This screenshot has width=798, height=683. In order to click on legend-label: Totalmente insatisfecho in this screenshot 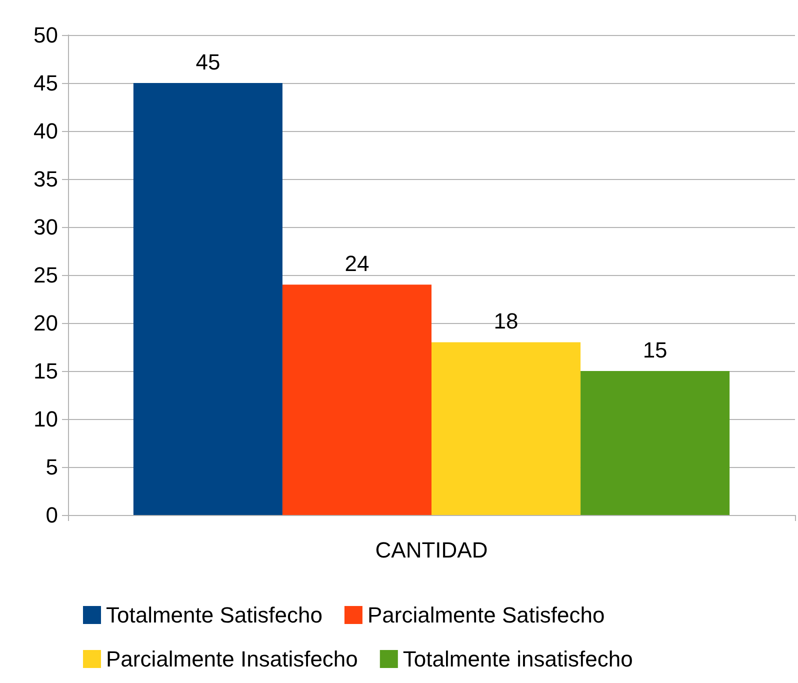, I will do `click(517, 659)`.